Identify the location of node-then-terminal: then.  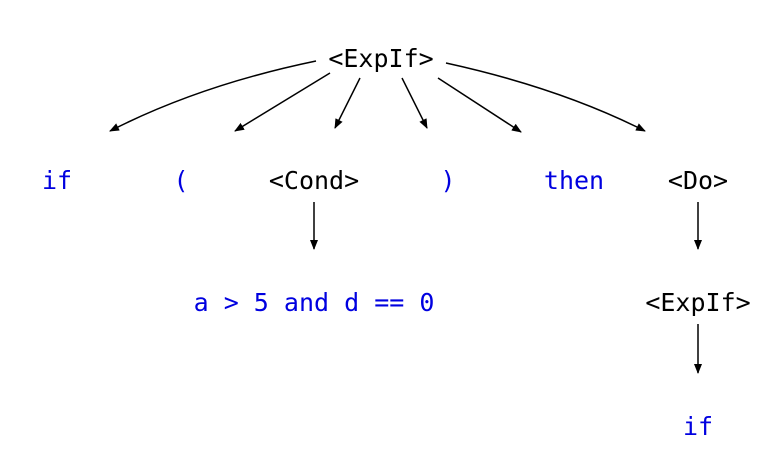
(574, 180).